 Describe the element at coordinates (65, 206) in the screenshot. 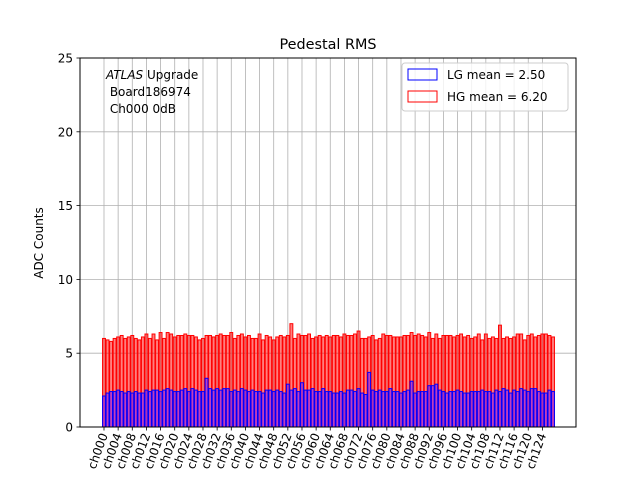

I see `y-tick-label: 15` at that location.